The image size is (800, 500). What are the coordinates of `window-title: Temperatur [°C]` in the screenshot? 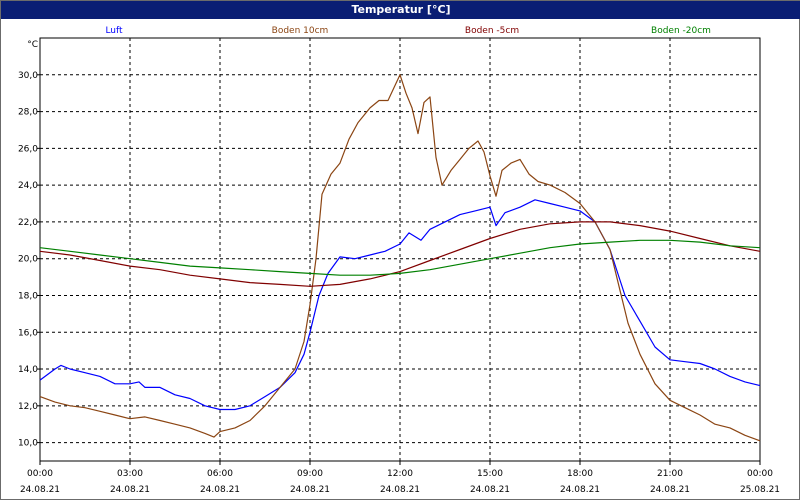 It's located at (400, 10).